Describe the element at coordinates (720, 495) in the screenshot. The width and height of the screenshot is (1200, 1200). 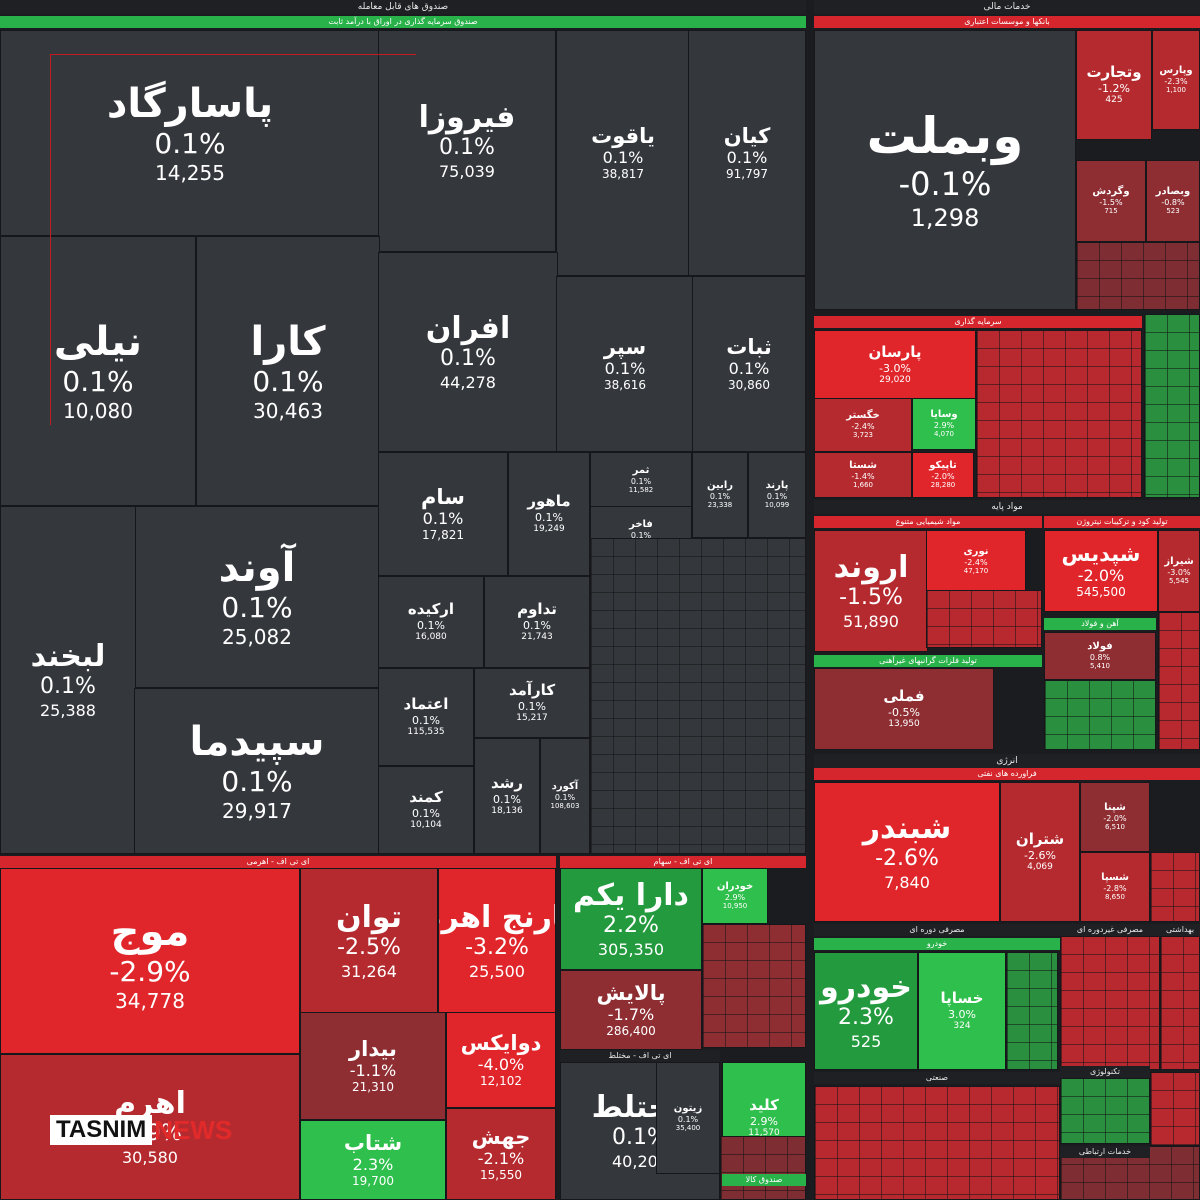
I see `stock-tile: رابین 0.1% 23,338` at that location.